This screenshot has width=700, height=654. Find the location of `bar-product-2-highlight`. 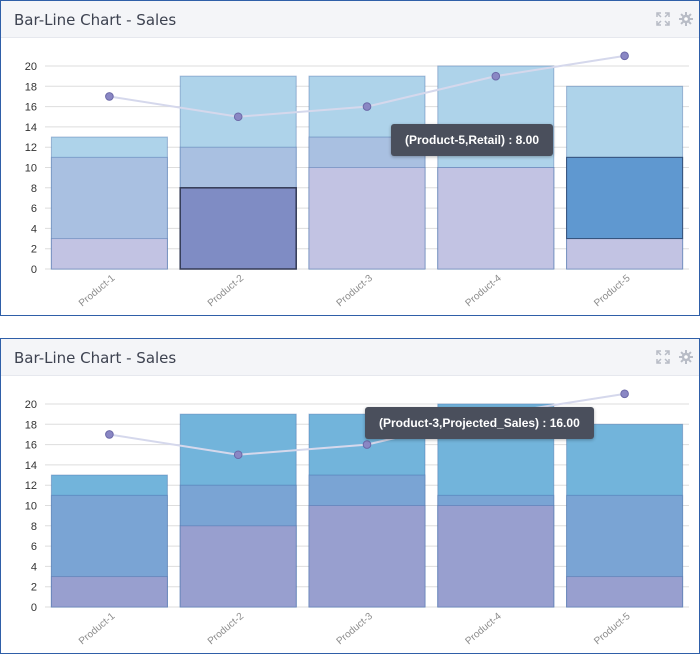

bar-product-2-highlight is located at coordinates (238, 228).